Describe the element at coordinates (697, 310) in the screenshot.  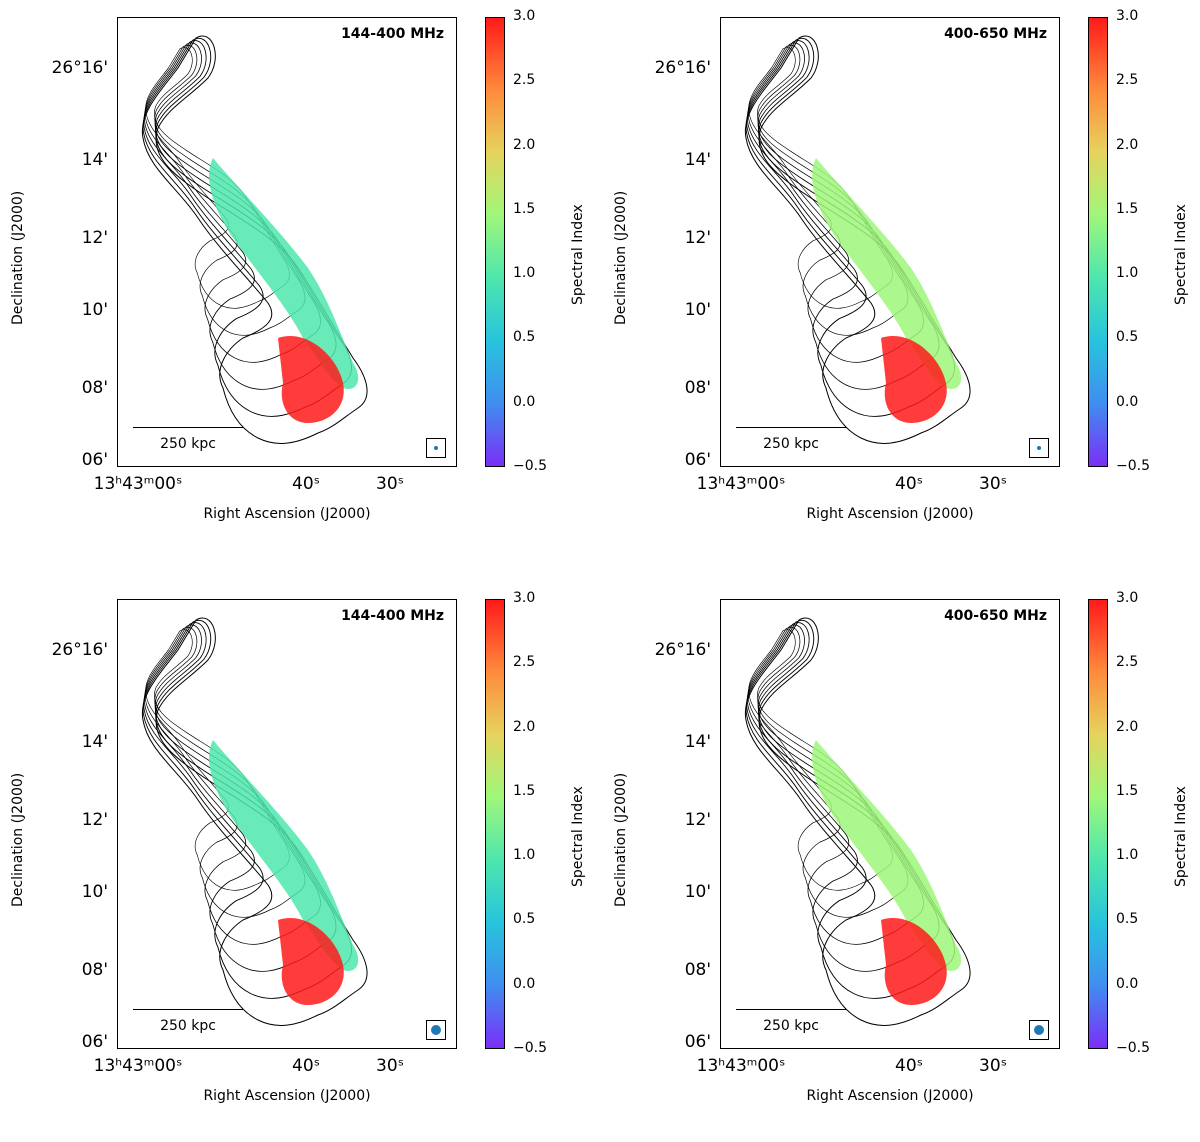
I see `y-tick-label: 10'` at that location.